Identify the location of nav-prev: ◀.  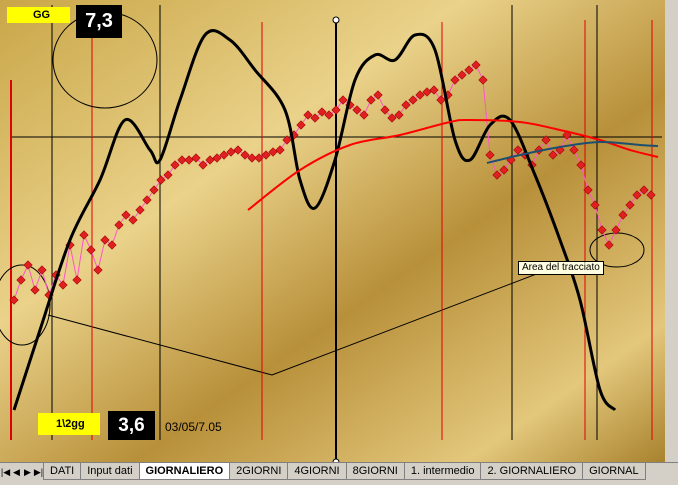
(16, 472).